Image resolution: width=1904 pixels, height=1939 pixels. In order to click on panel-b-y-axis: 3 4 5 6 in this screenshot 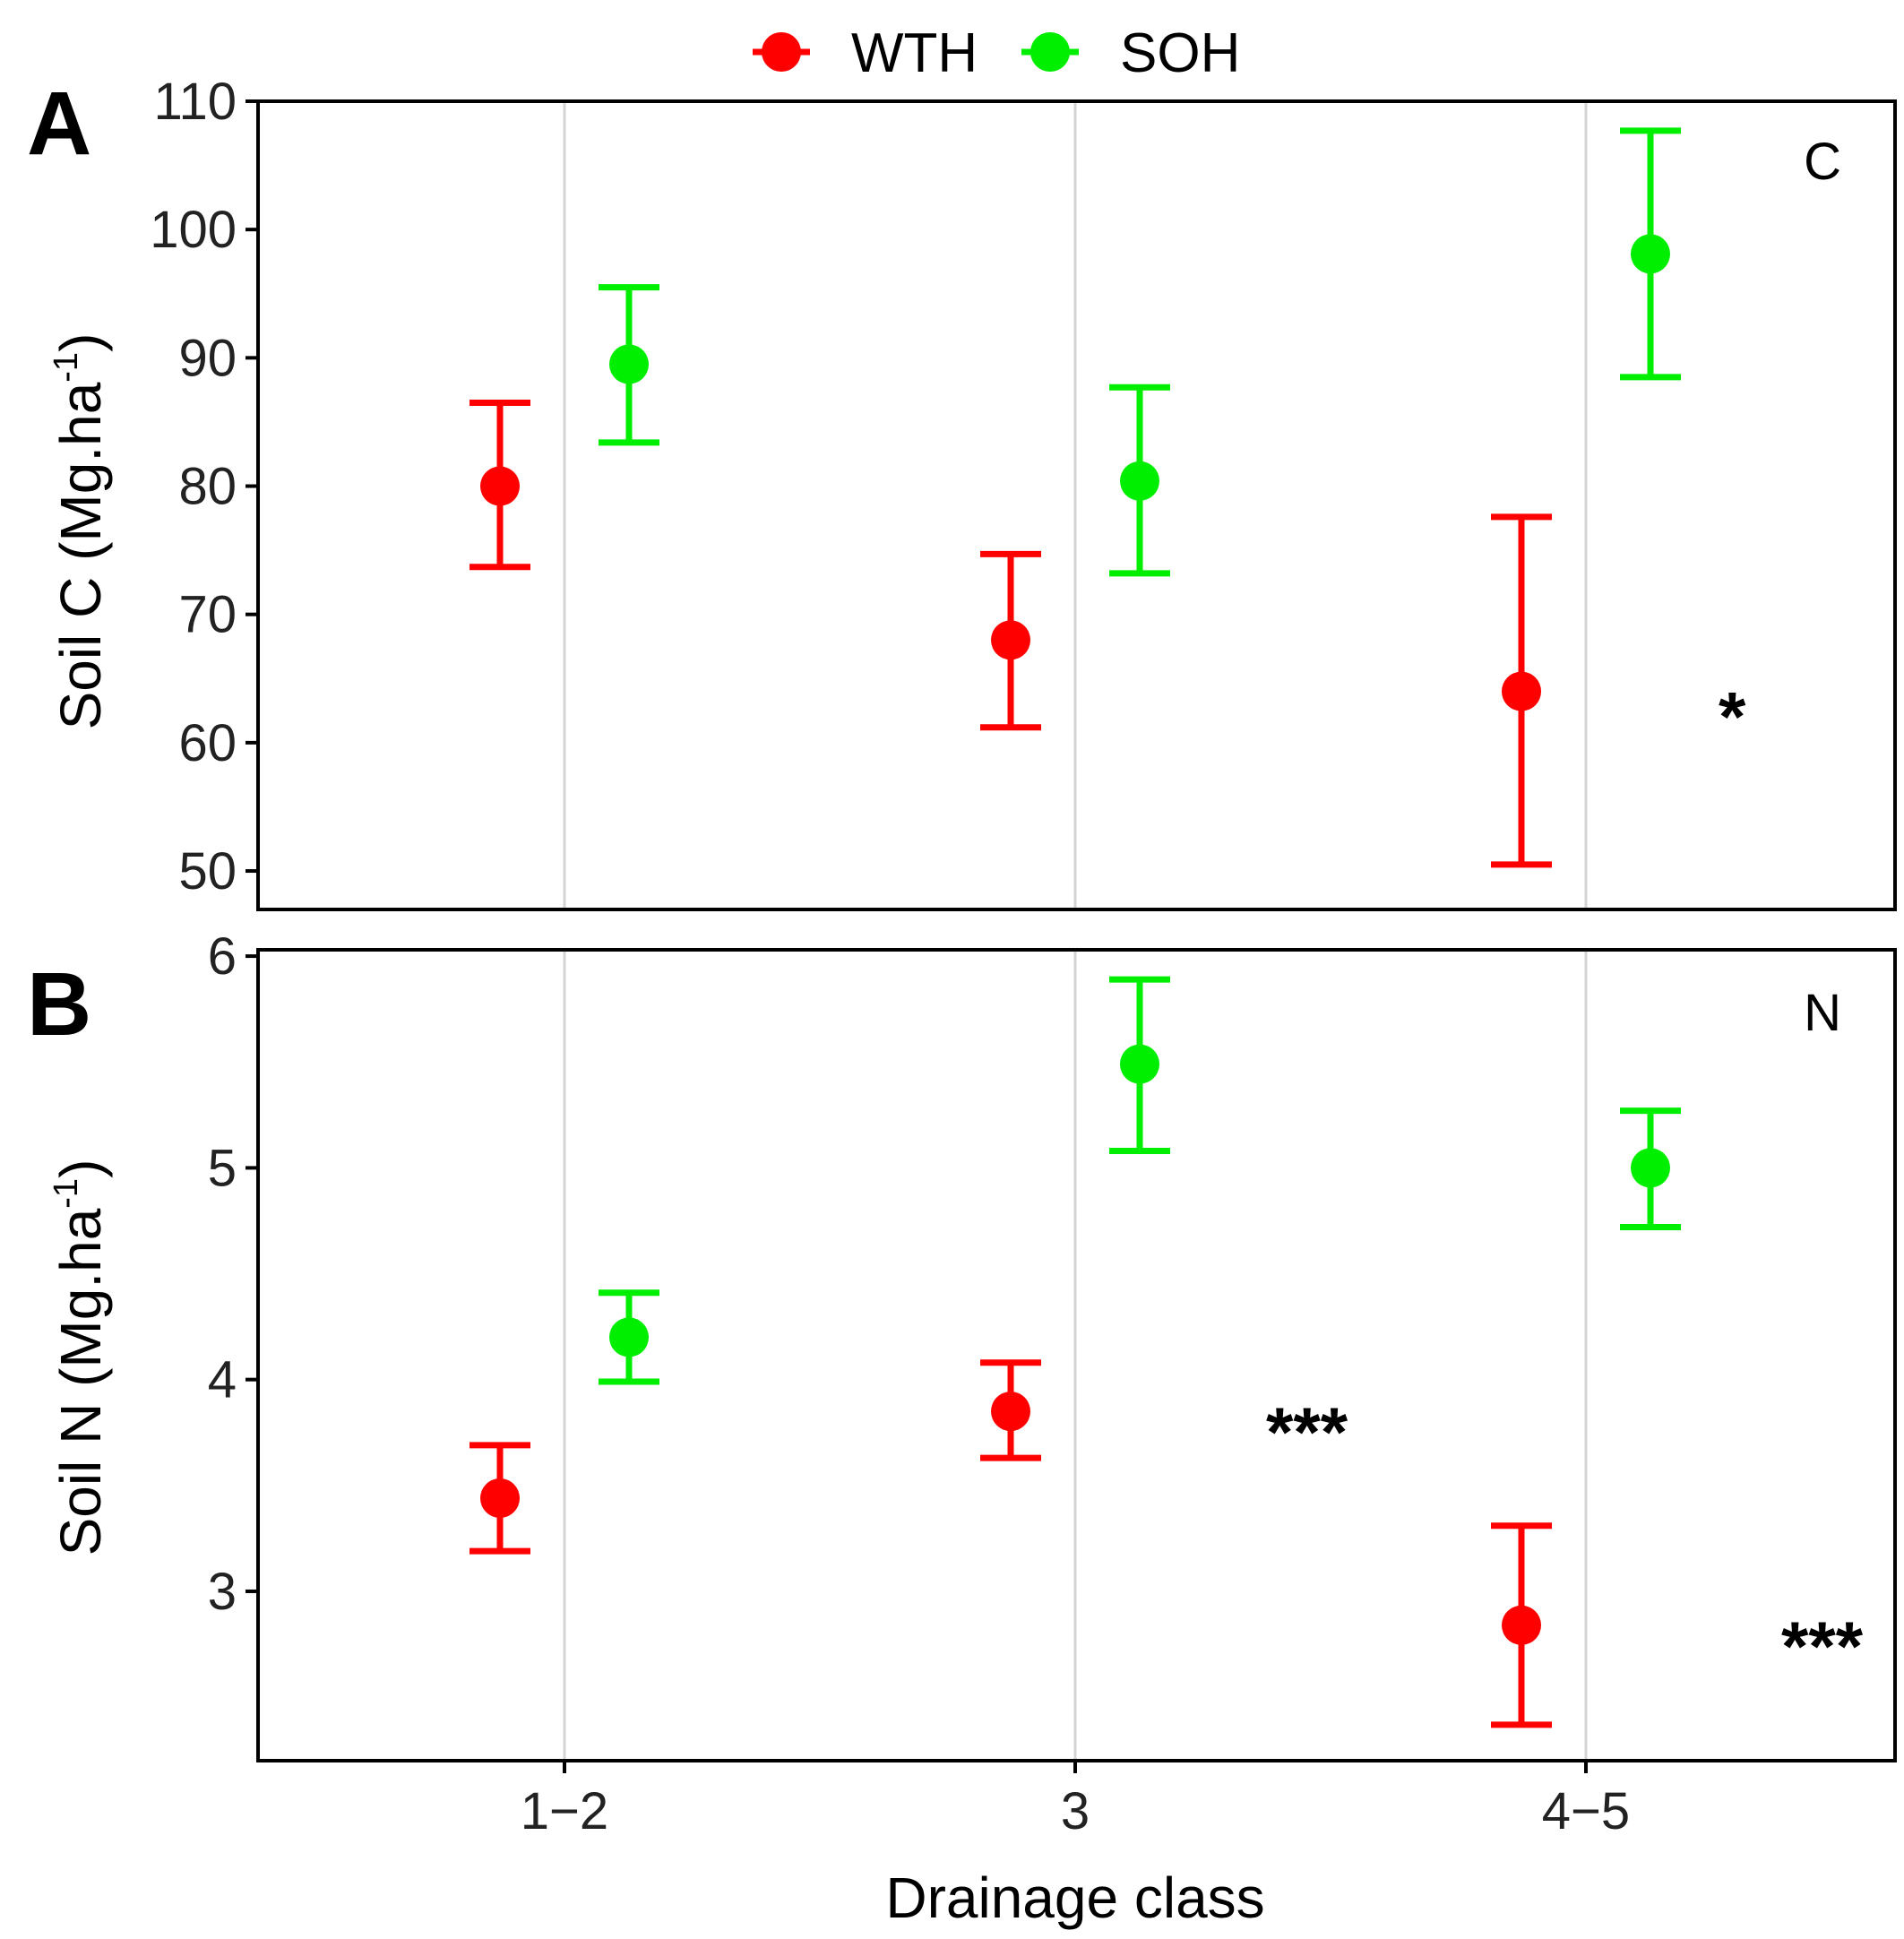, I will do `click(233, 1274)`.